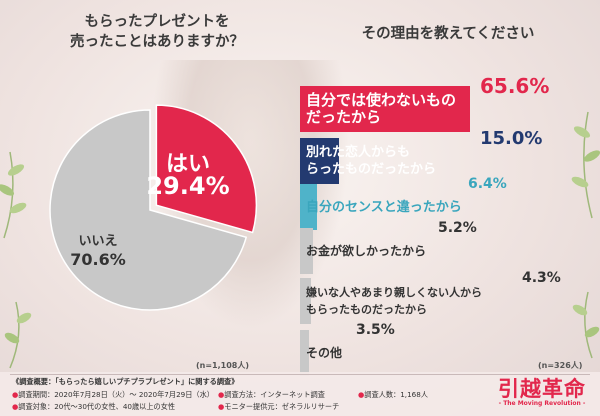  I want to click on survey-target: ●調査対象：20代～30代の女性、40歳以上の女性, so click(94, 406).